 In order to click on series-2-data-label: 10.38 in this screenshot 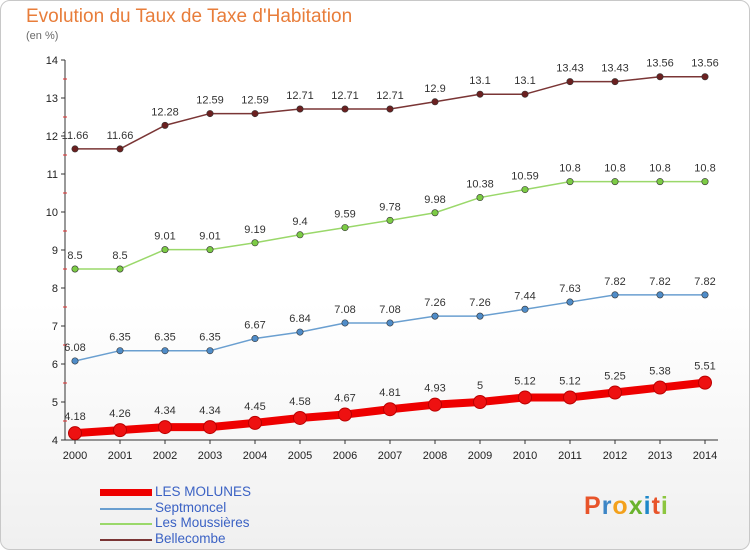, I will do `click(480, 185)`.